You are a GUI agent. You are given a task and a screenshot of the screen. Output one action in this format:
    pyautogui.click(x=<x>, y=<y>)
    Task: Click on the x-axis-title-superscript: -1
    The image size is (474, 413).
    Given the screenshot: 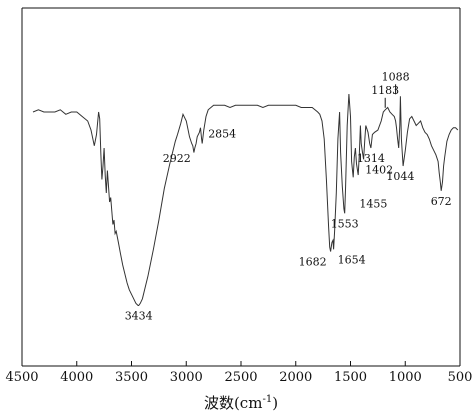 What is the action you would take?
    pyautogui.click(x=267, y=399)
    